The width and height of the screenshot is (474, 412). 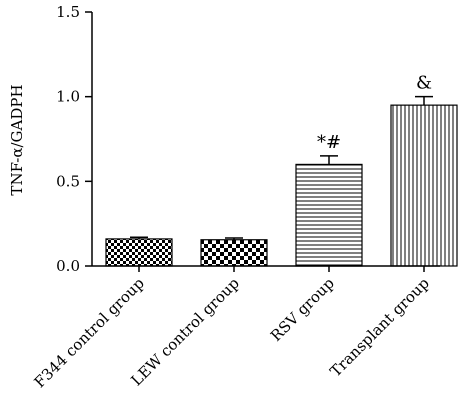 What do you see at coordinates (68, 12) in the screenshot?
I see `y-tick-label: 1.5` at bounding box center [68, 12].